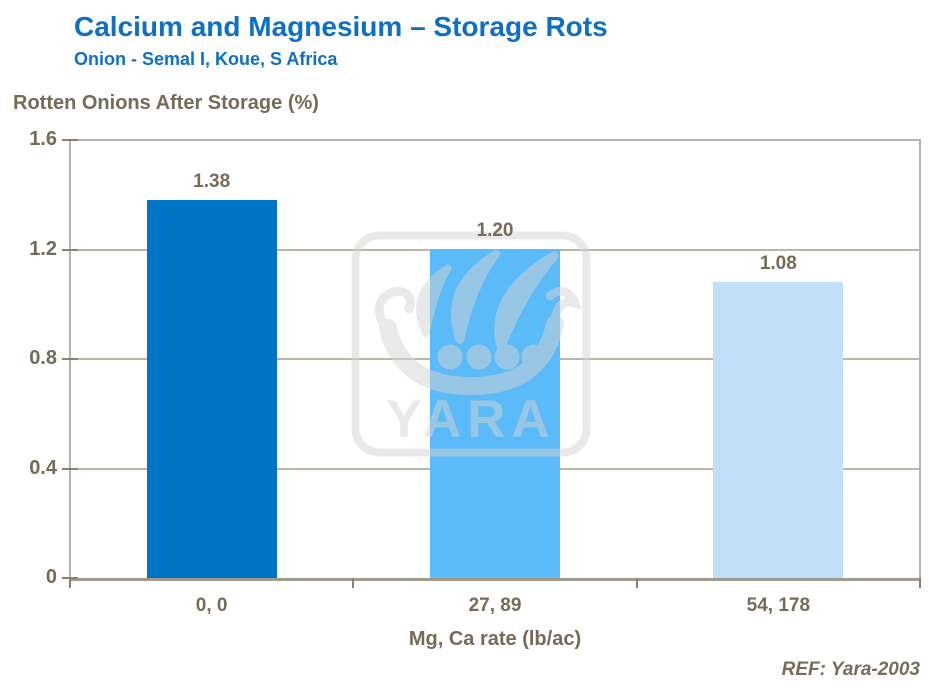  I want to click on x-axis-category-label: 27, 89, so click(495, 605).